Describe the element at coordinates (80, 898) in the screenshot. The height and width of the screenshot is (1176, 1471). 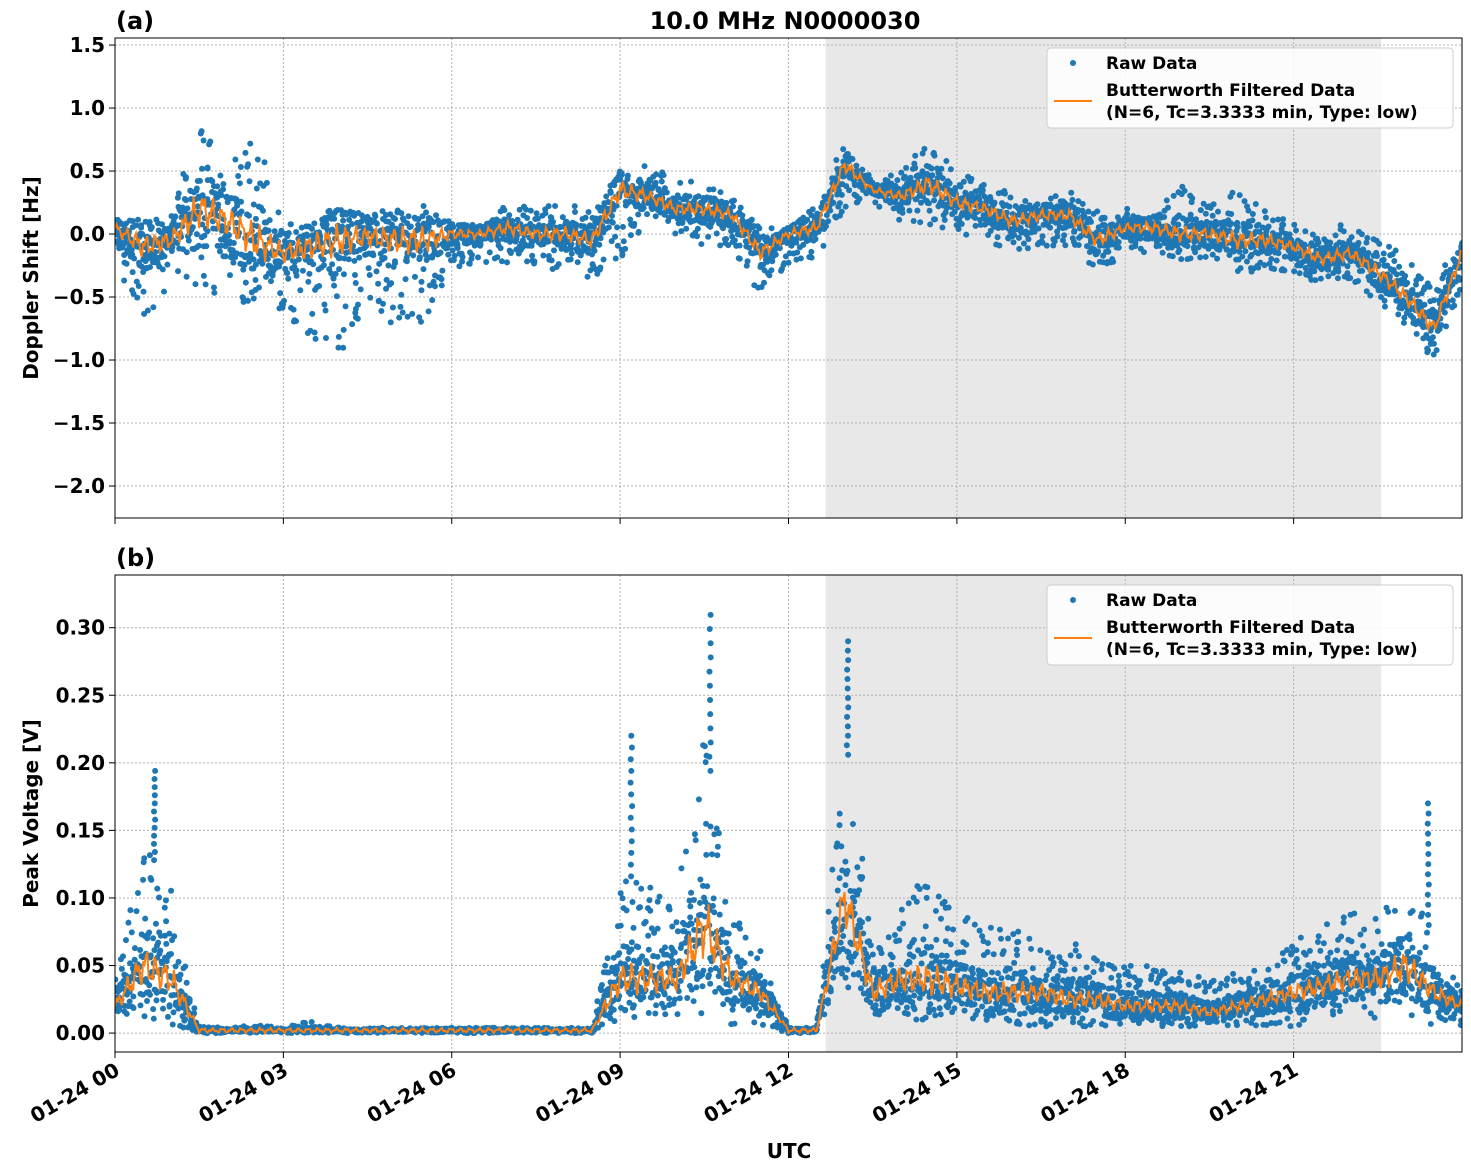
I see `y-tick-label: 0.10` at that location.